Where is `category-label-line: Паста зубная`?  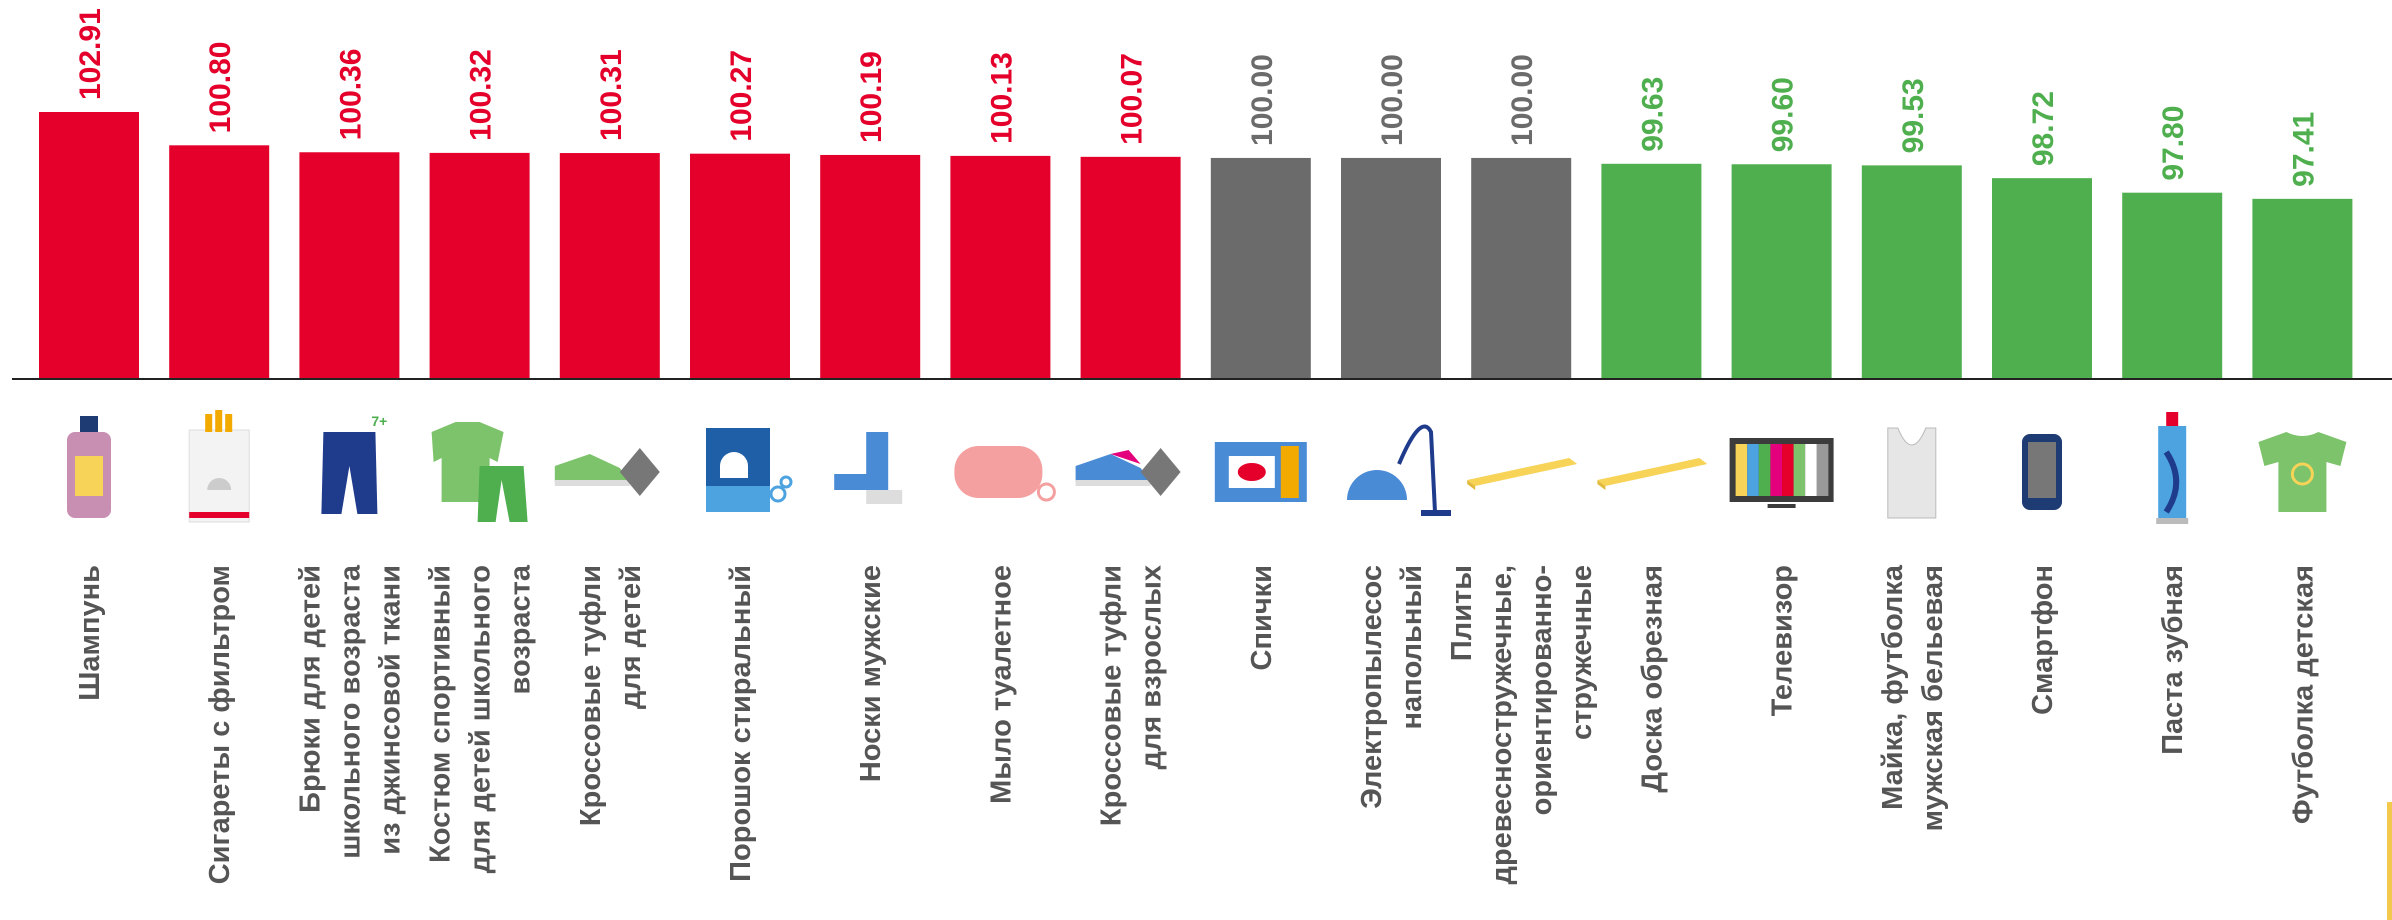
category-label-line: Паста зубная is located at coordinates (2173, 660).